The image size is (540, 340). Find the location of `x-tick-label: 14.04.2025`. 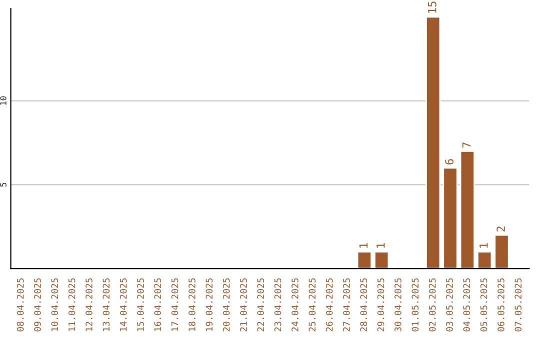

x-tick-label: 14.04.2025 is located at coordinates (123, 304).